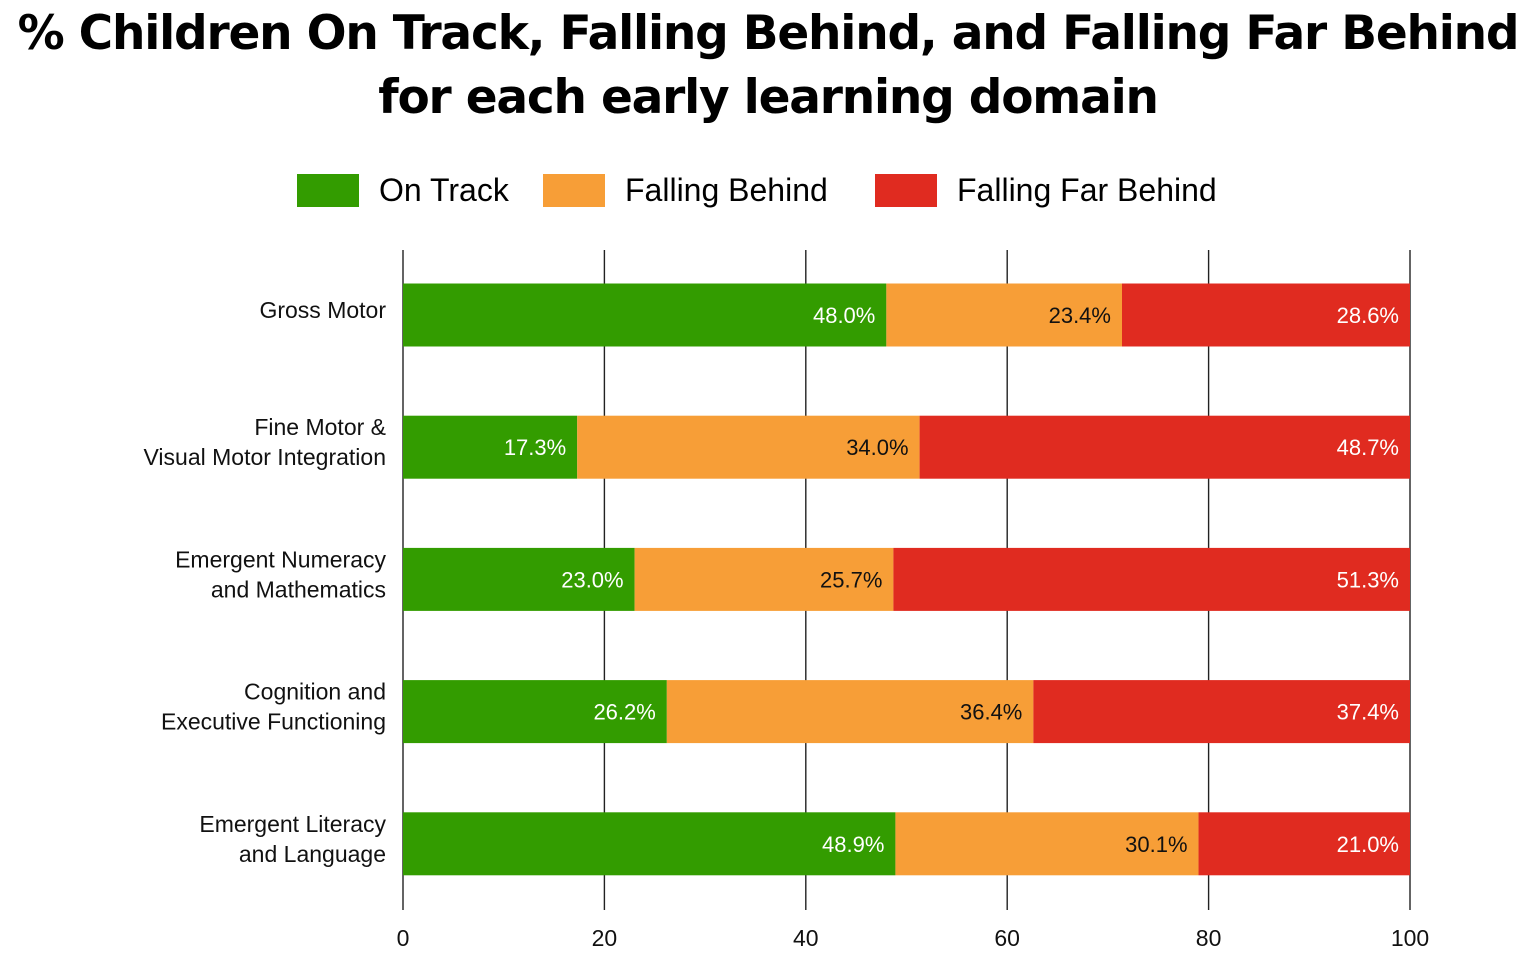 The height and width of the screenshot is (956, 1536). I want to click on data-label-falling-behind-5: 30.1%, so click(1156, 844).